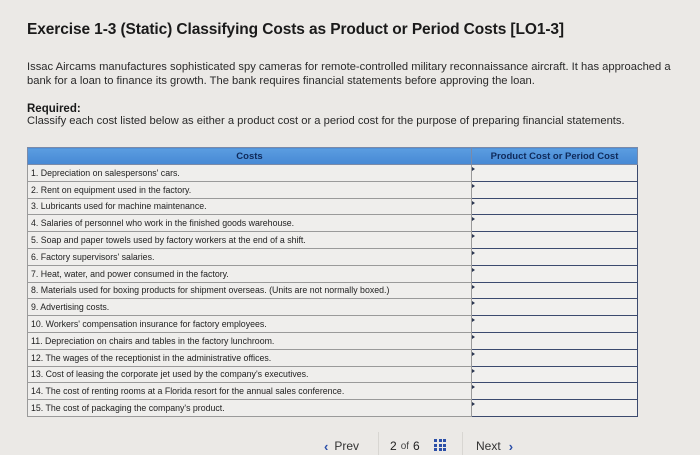 This screenshot has width=700, height=455. I want to click on table-header-row: Costs Product Cost or Period Cost, so click(332, 156).